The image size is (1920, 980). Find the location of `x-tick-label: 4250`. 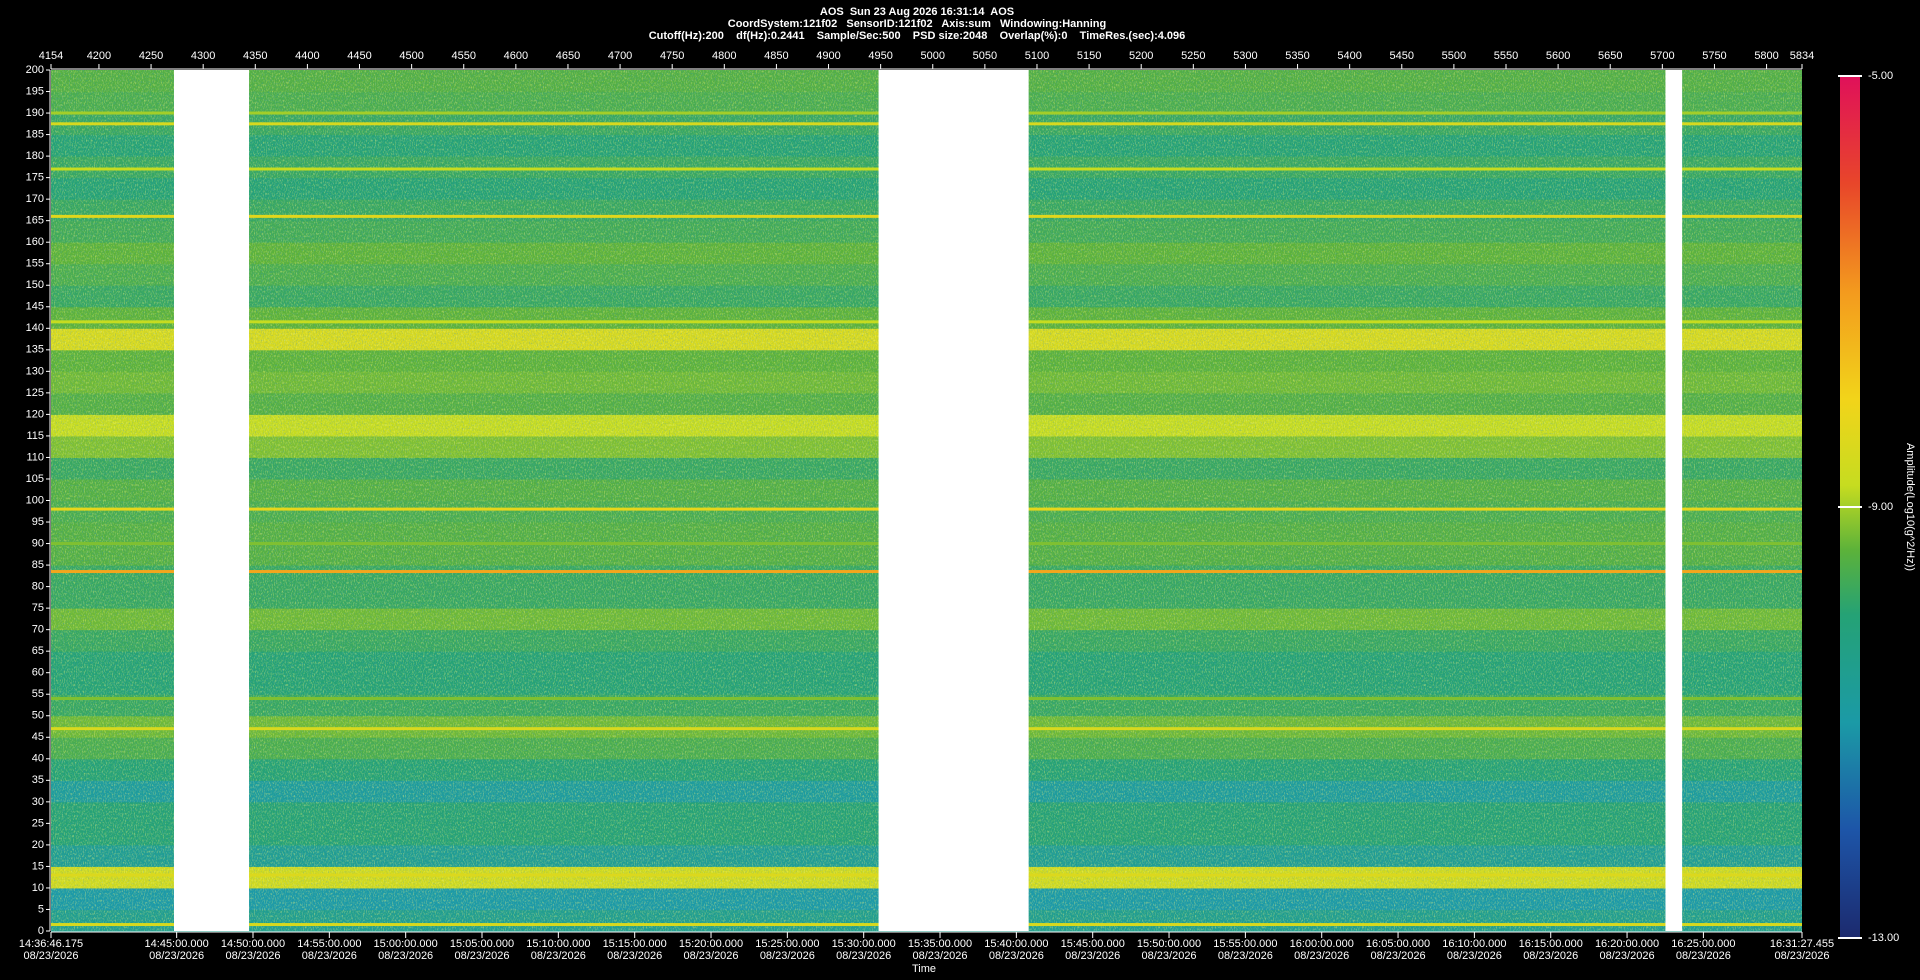

x-tick-label: 4250 is located at coordinates (151, 56).